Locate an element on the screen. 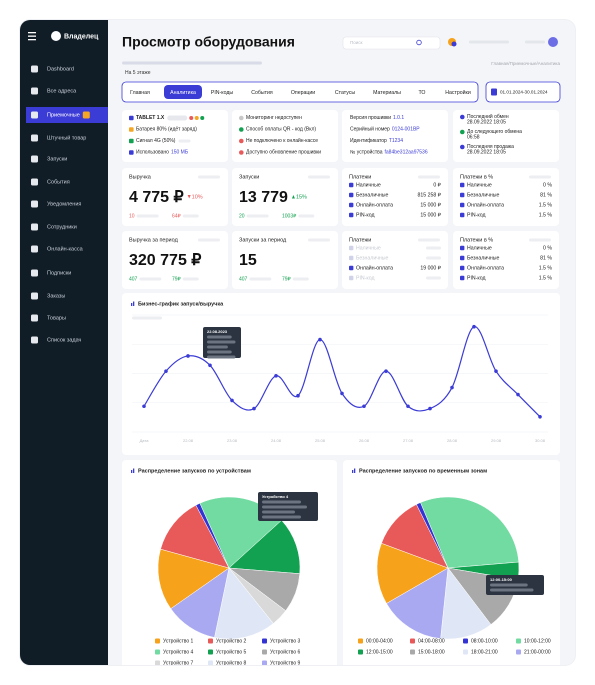  chart-icon is located at coordinates (134, 470).